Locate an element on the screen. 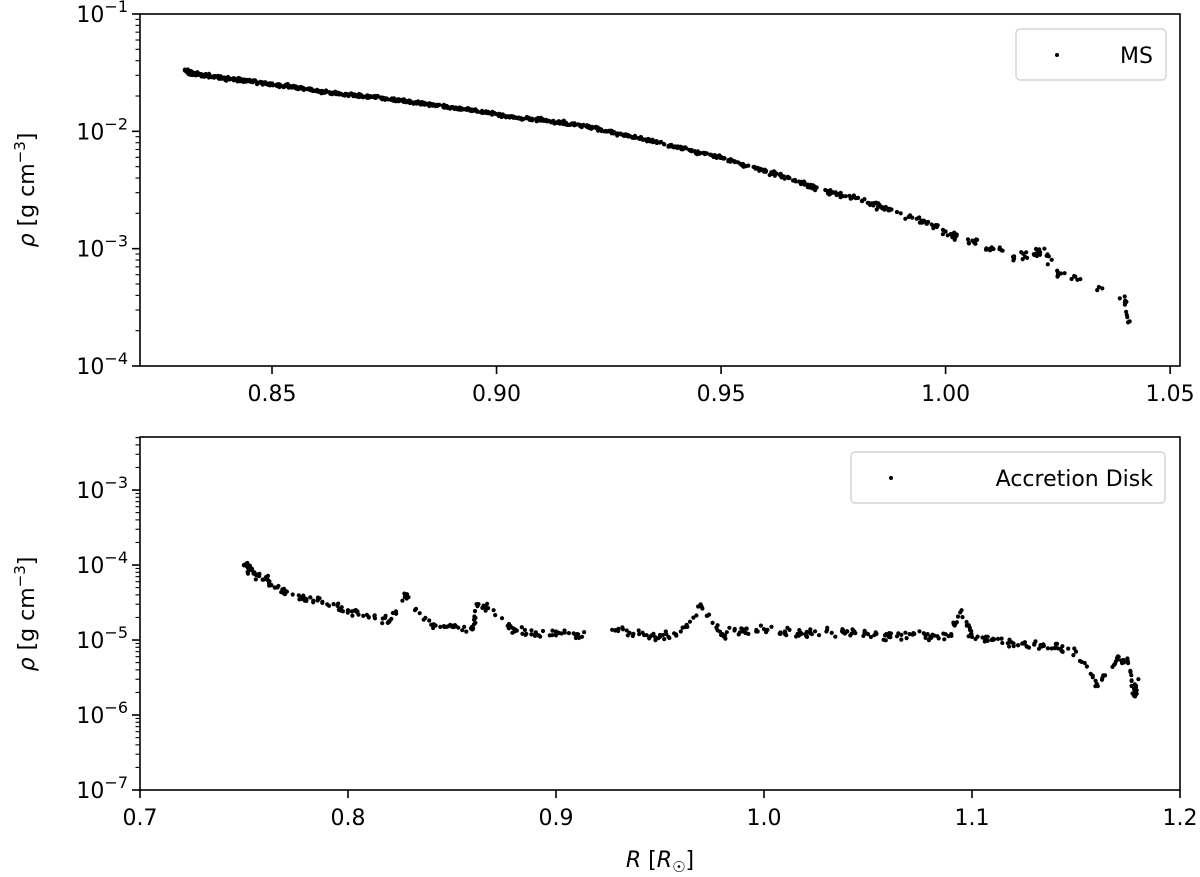  x-tick-label: 1.0 is located at coordinates (764, 818).